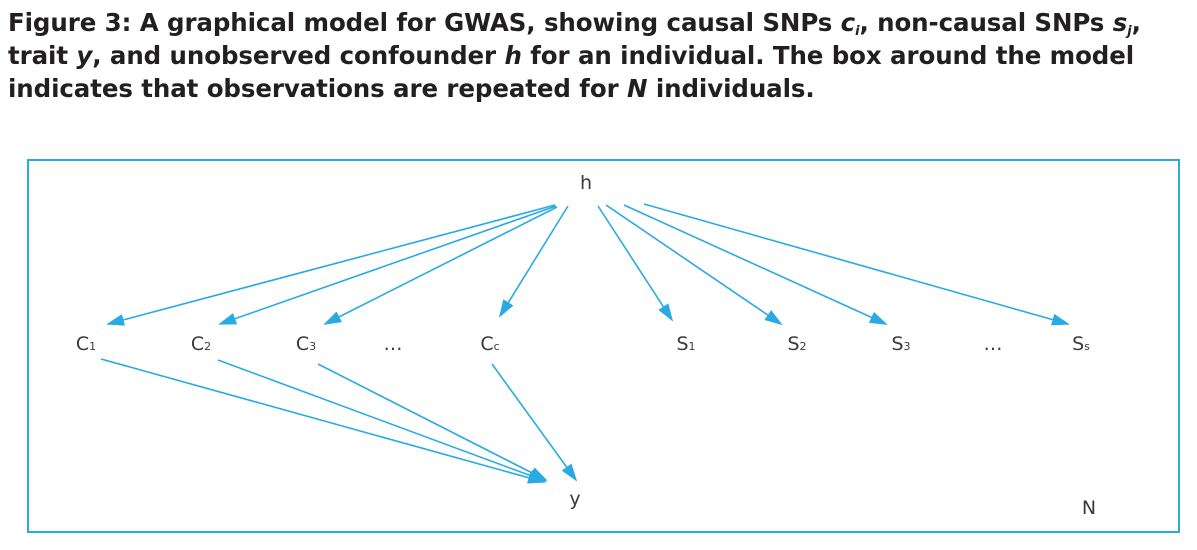 Image resolution: width=1197 pixels, height=550 pixels. I want to click on caption-n-var: N, so click(637, 88).